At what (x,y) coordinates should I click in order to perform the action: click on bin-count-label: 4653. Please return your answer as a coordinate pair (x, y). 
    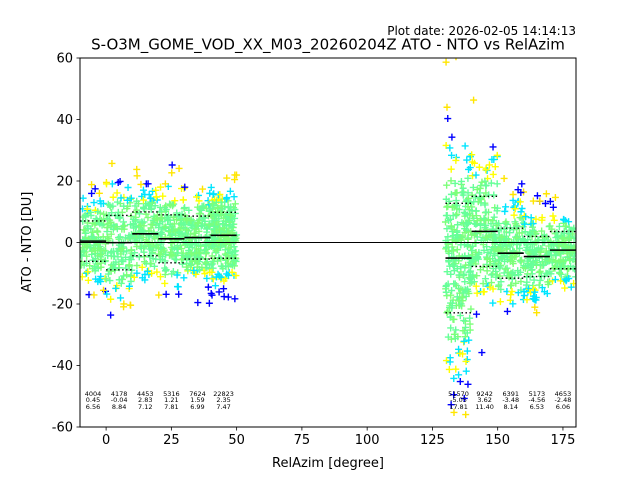
    Looking at the image, I should click on (563, 394).